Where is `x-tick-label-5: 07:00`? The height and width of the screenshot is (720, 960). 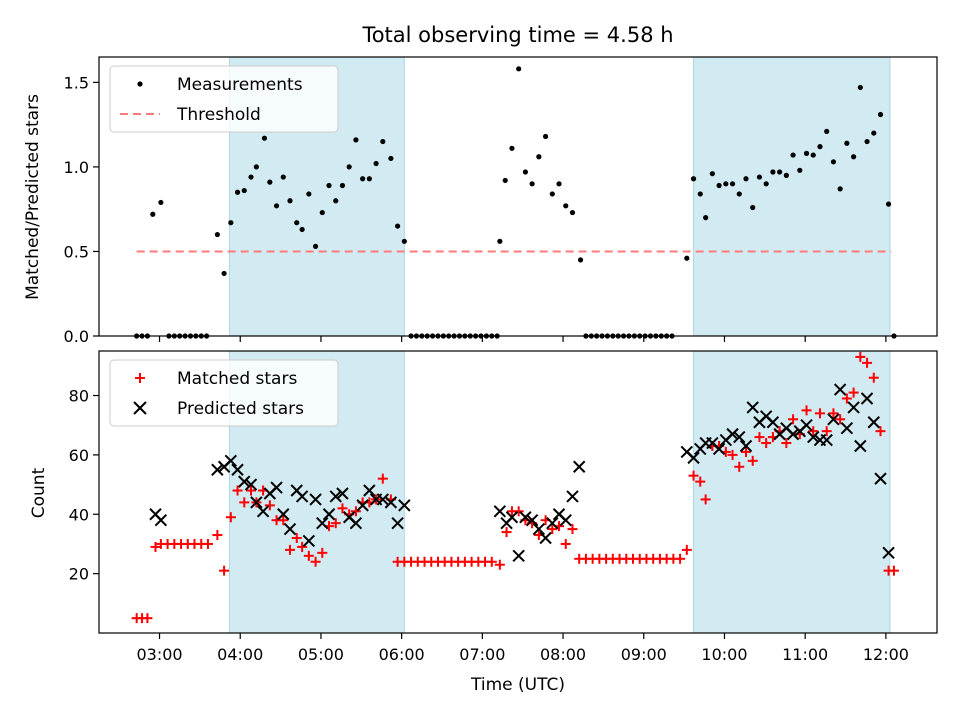
x-tick-label-5: 07:00 is located at coordinates (482, 654).